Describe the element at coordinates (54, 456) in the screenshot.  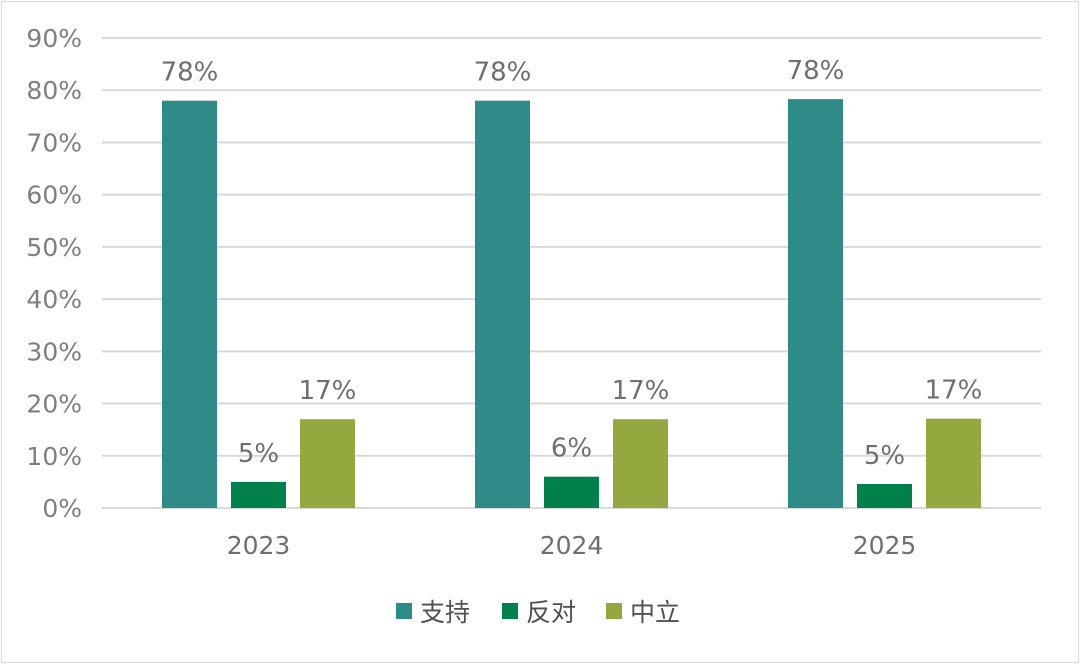
I see `y-tick-label: 10%` at that location.